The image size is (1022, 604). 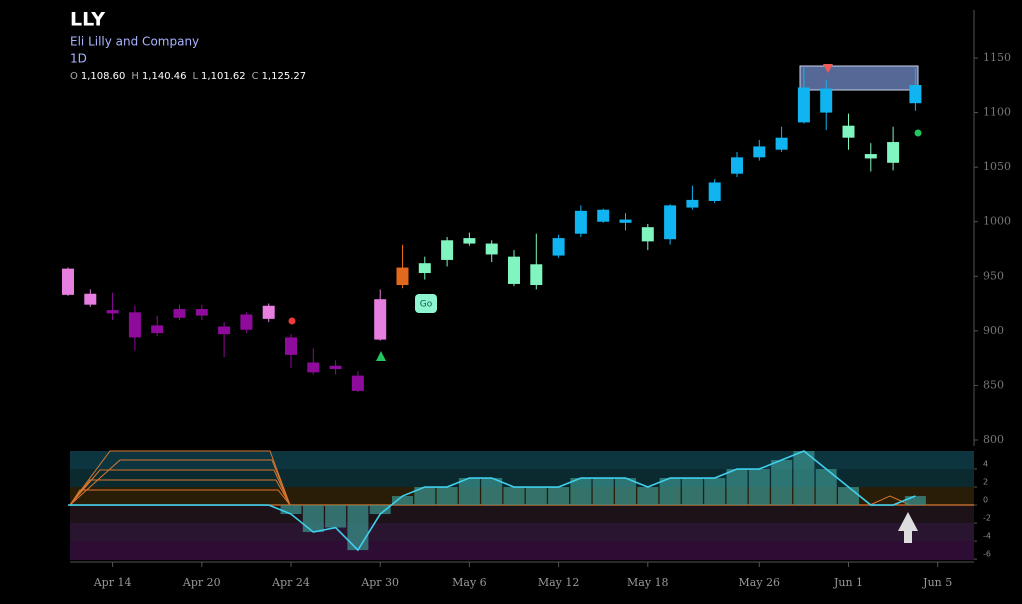 I want to click on y-tick-label: -4, so click(x=987, y=536).